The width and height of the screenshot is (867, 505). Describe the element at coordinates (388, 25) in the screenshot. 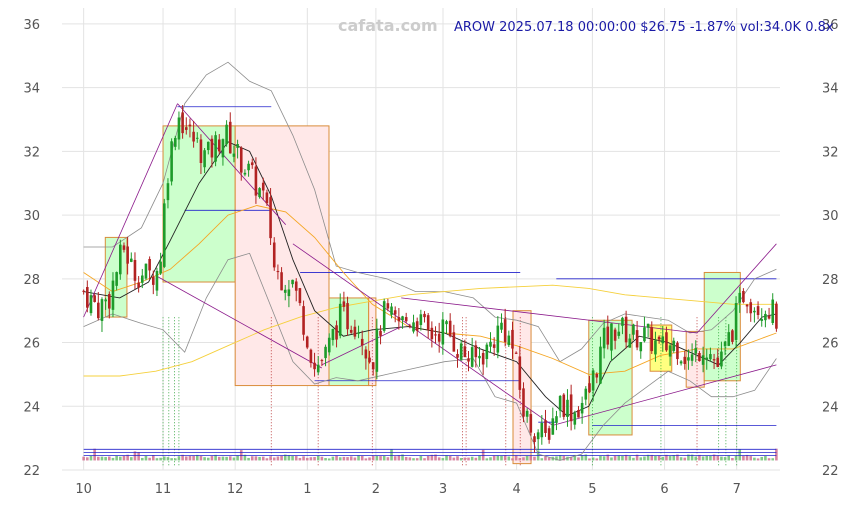

I see `watermark: cafata.com` at that location.